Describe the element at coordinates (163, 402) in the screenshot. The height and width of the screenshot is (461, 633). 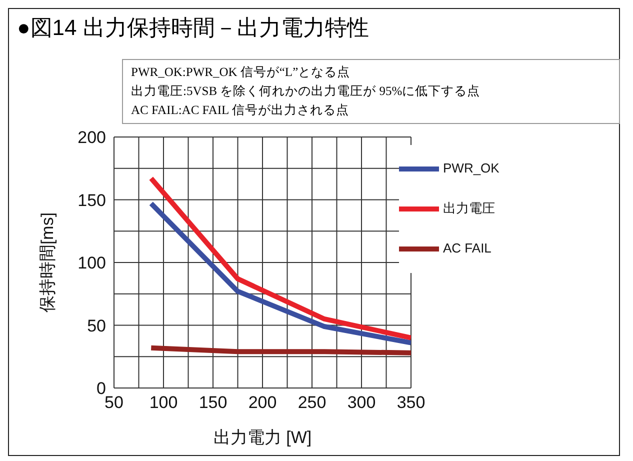
I see `x-tick-label: 100` at that location.